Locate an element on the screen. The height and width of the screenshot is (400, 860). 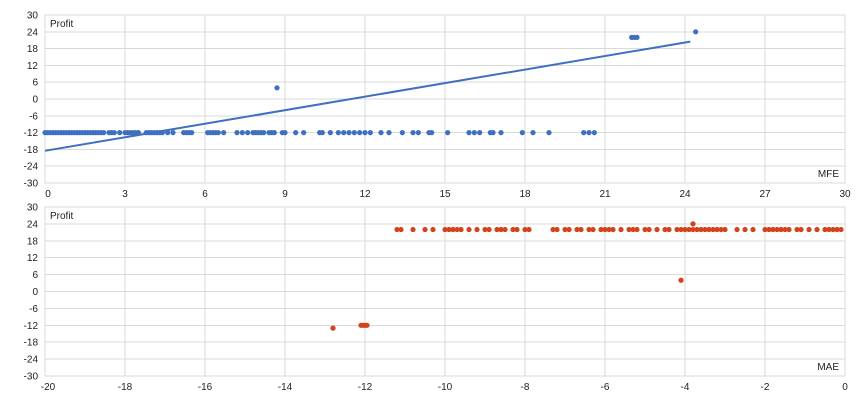
y-tick-label: -12 is located at coordinates (31, 326).